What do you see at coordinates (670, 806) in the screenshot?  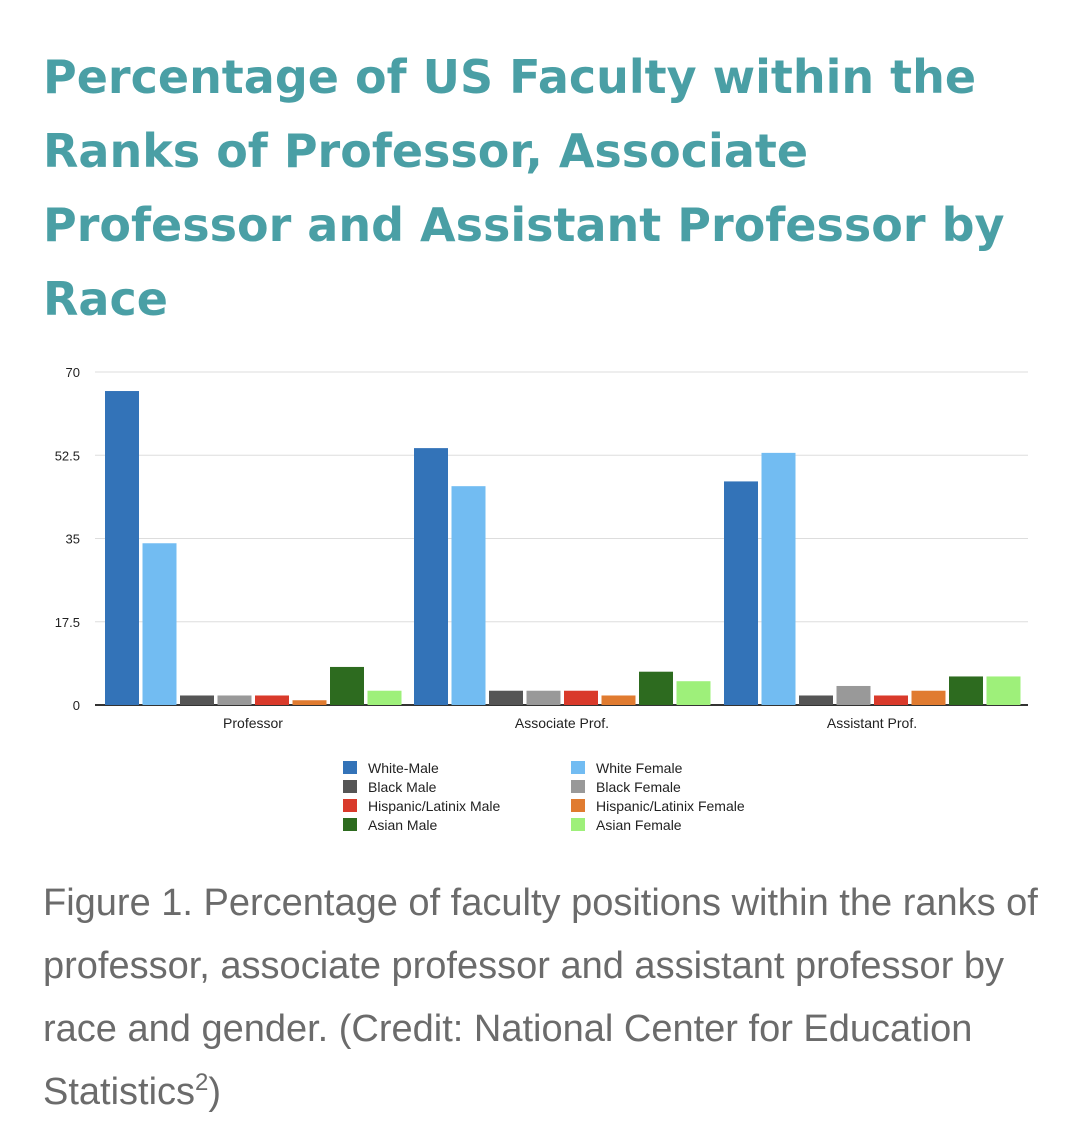 I see `legend-label: Hispanic/Latinix Female` at bounding box center [670, 806].